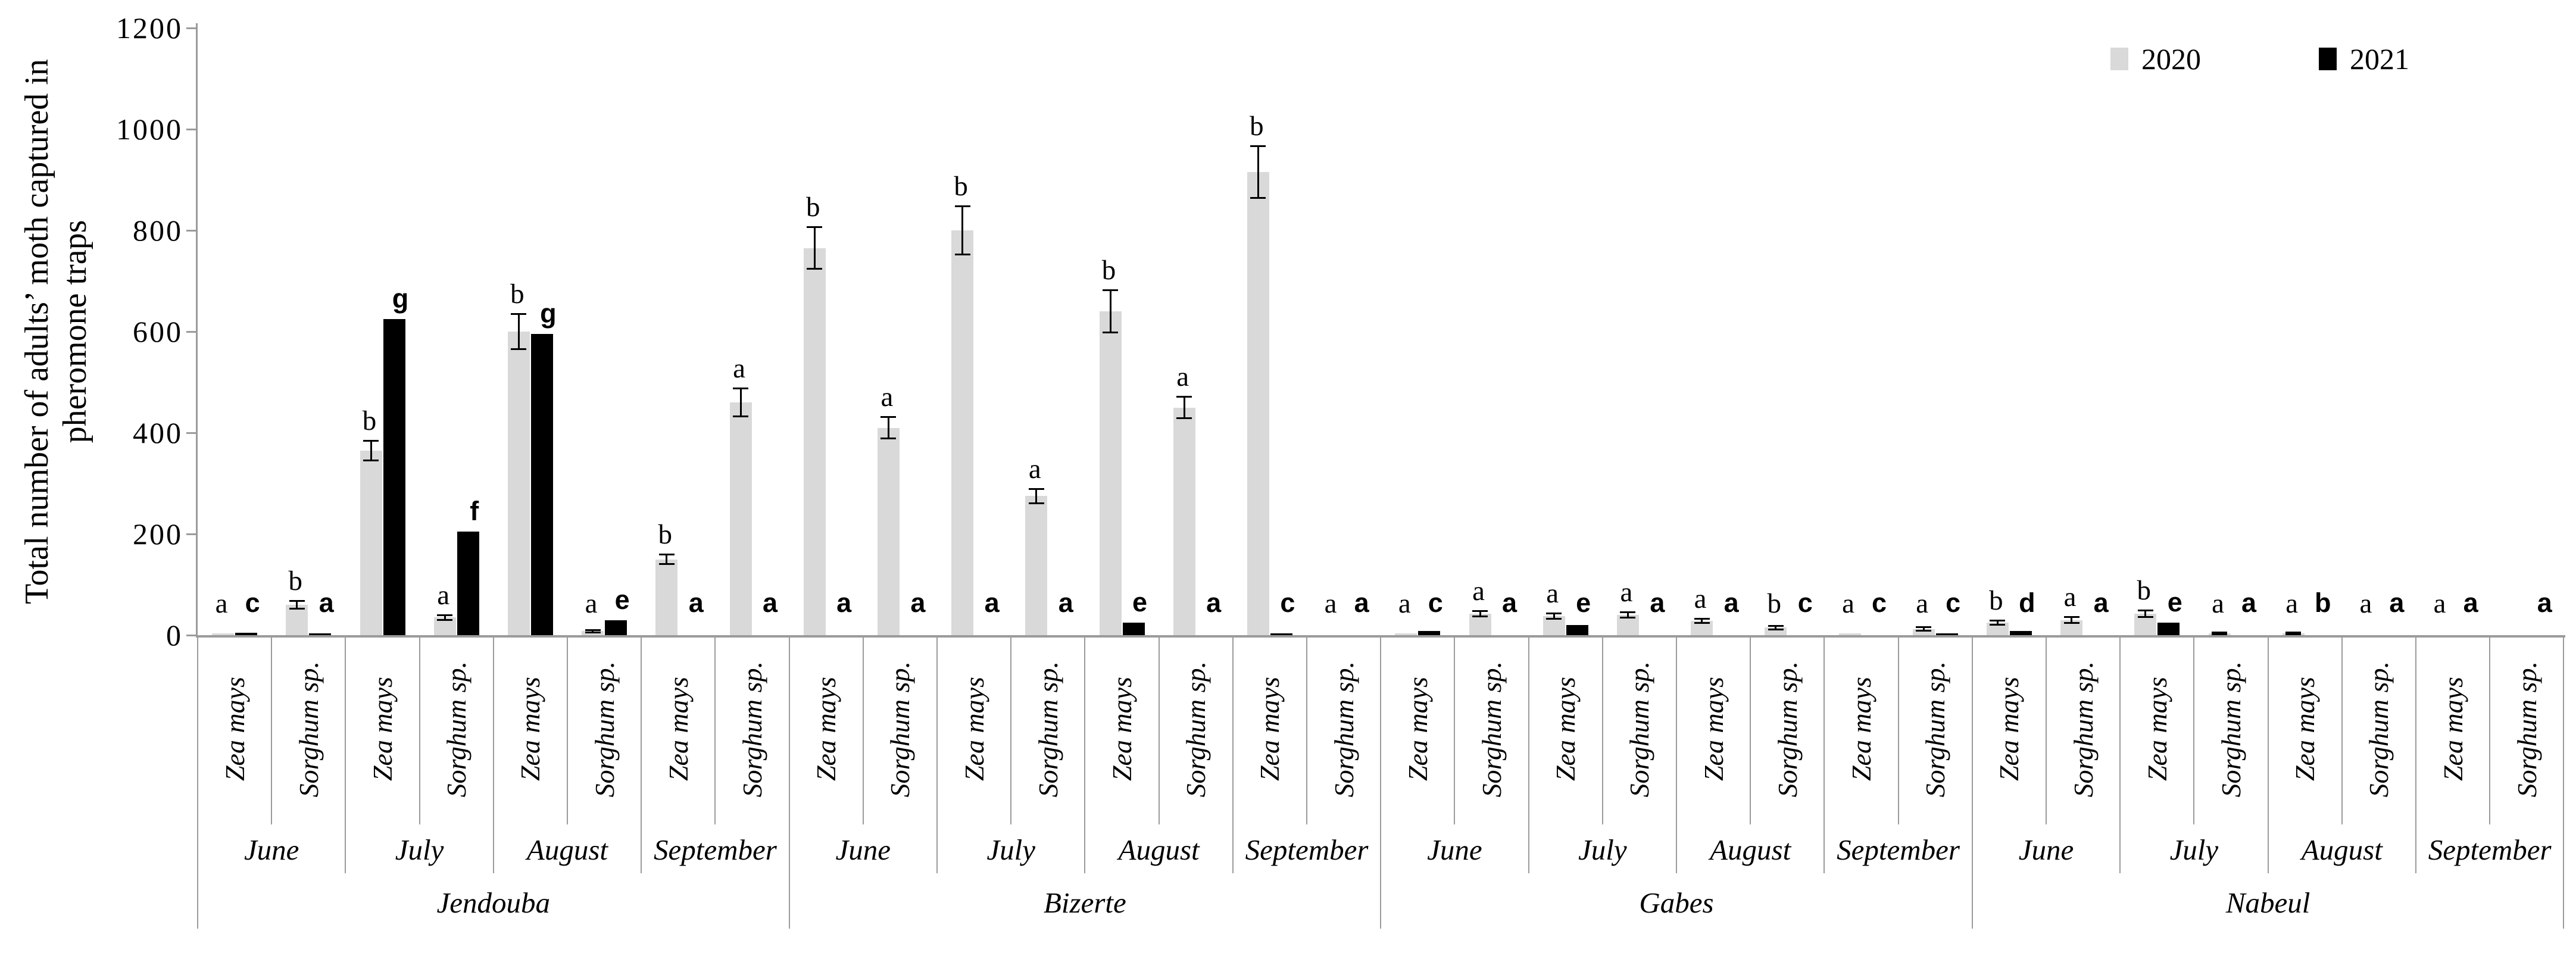  I want to click on y-tick-label: 0, so click(174, 635).